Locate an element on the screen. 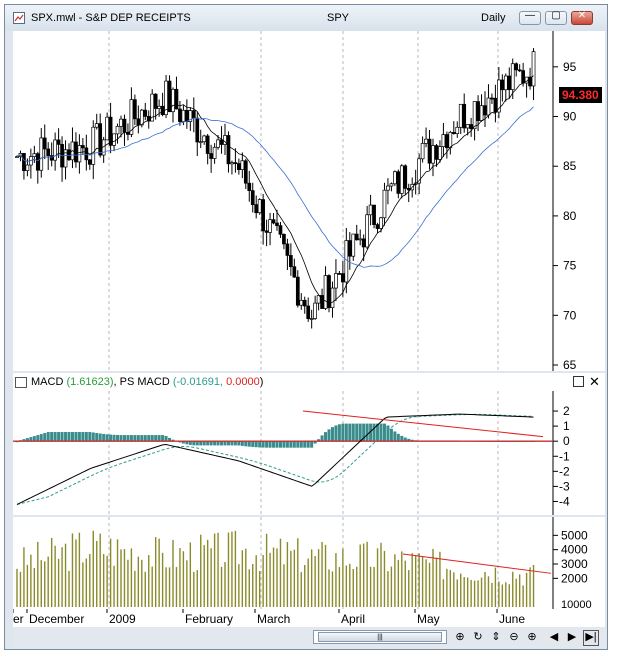  maximize-pane-button is located at coordinates (578, 381).